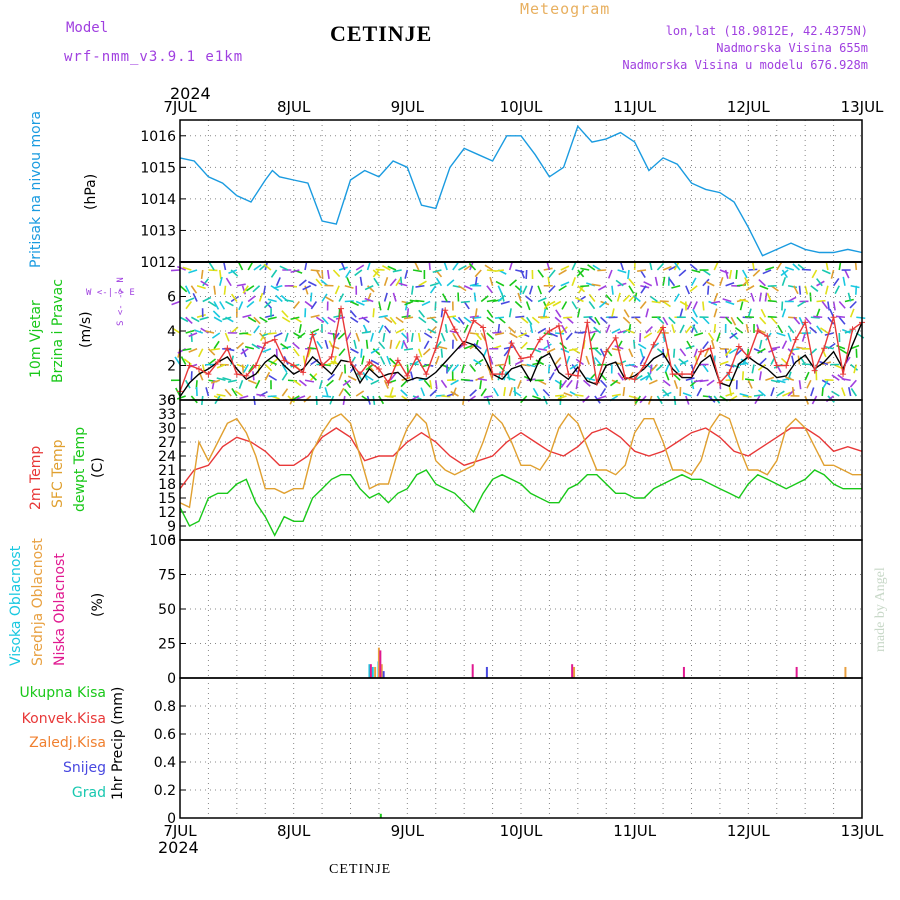 The height and width of the screenshot is (900, 900). What do you see at coordinates (521, 107) in the screenshot?
I see `time-tick-top: 10JUL` at bounding box center [521, 107].